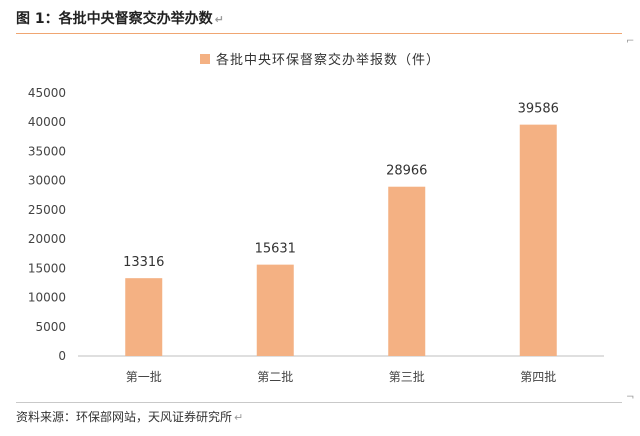  What do you see at coordinates (47, 210) in the screenshot?
I see `y-tick-label: 25000` at bounding box center [47, 210].